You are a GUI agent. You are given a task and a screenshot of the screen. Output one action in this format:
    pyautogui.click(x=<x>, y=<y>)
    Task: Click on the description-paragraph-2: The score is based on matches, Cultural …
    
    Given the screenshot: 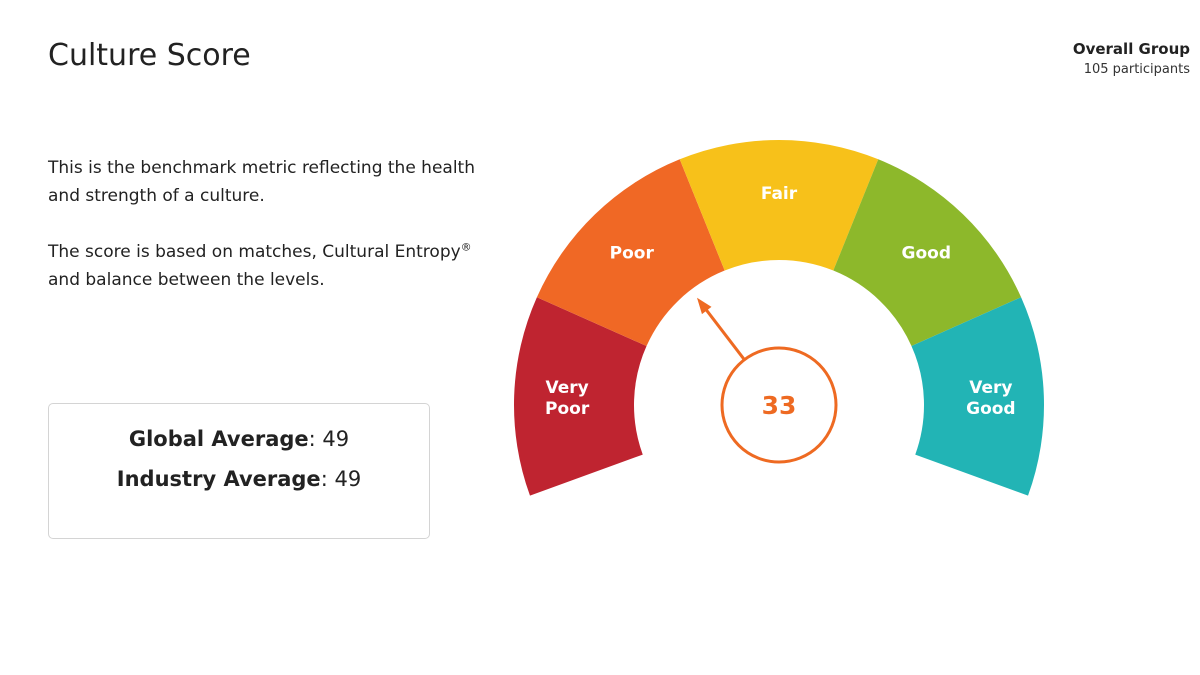 What is the action you would take?
    pyautogui.click(x=278, y=266)
    